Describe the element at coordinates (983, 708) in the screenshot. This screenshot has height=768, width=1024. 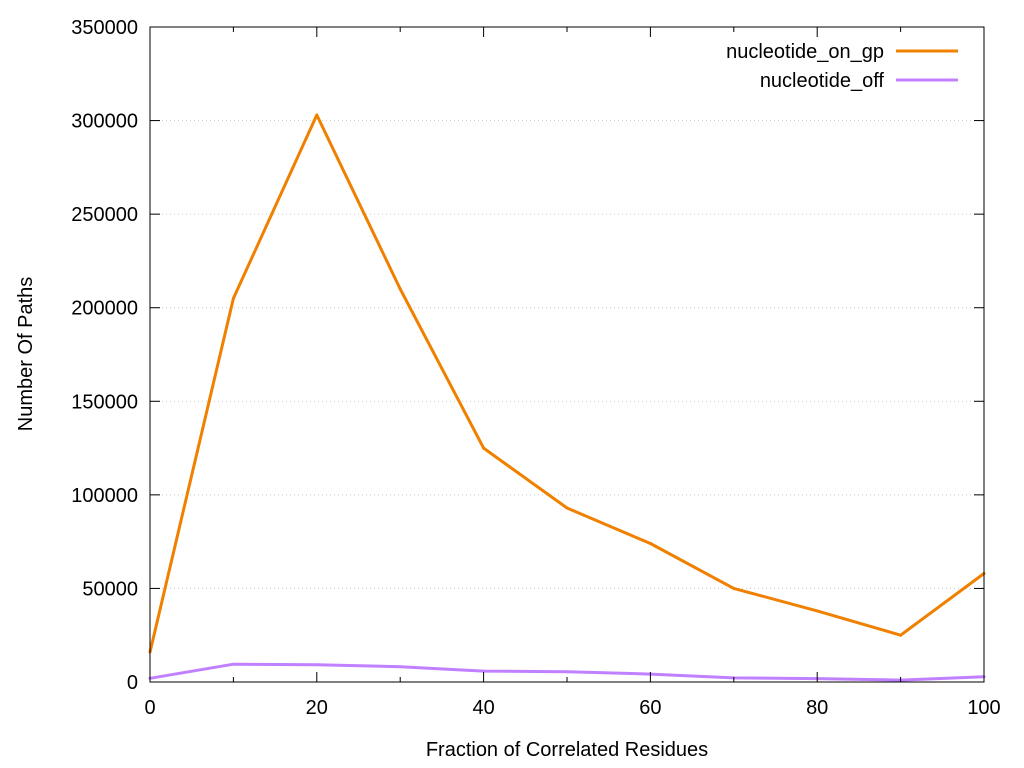
I see `x-tick-label: 100` at that location.